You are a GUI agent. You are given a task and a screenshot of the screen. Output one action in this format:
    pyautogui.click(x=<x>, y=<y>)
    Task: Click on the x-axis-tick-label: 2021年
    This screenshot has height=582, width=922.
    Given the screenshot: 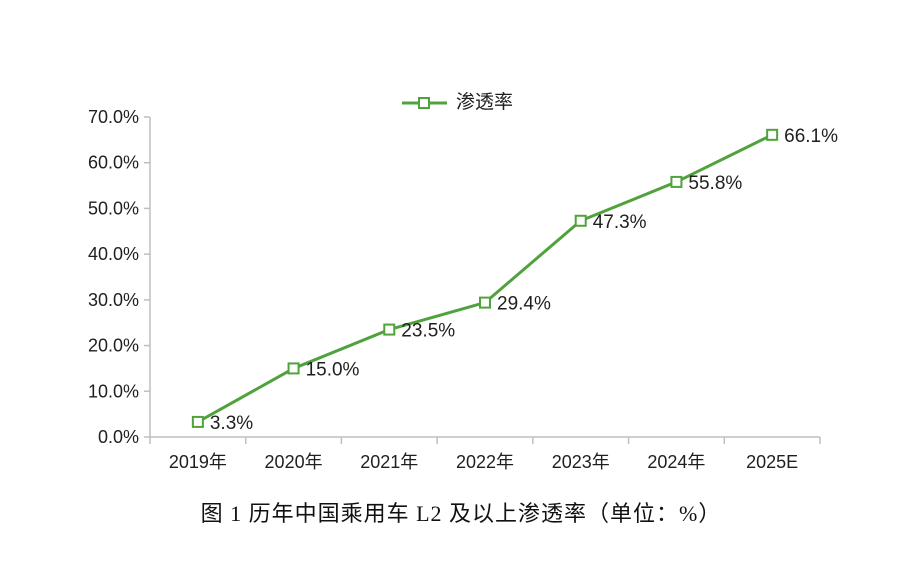 What is the action you would take?
    pyautogui.click(x=389, y=462)
    